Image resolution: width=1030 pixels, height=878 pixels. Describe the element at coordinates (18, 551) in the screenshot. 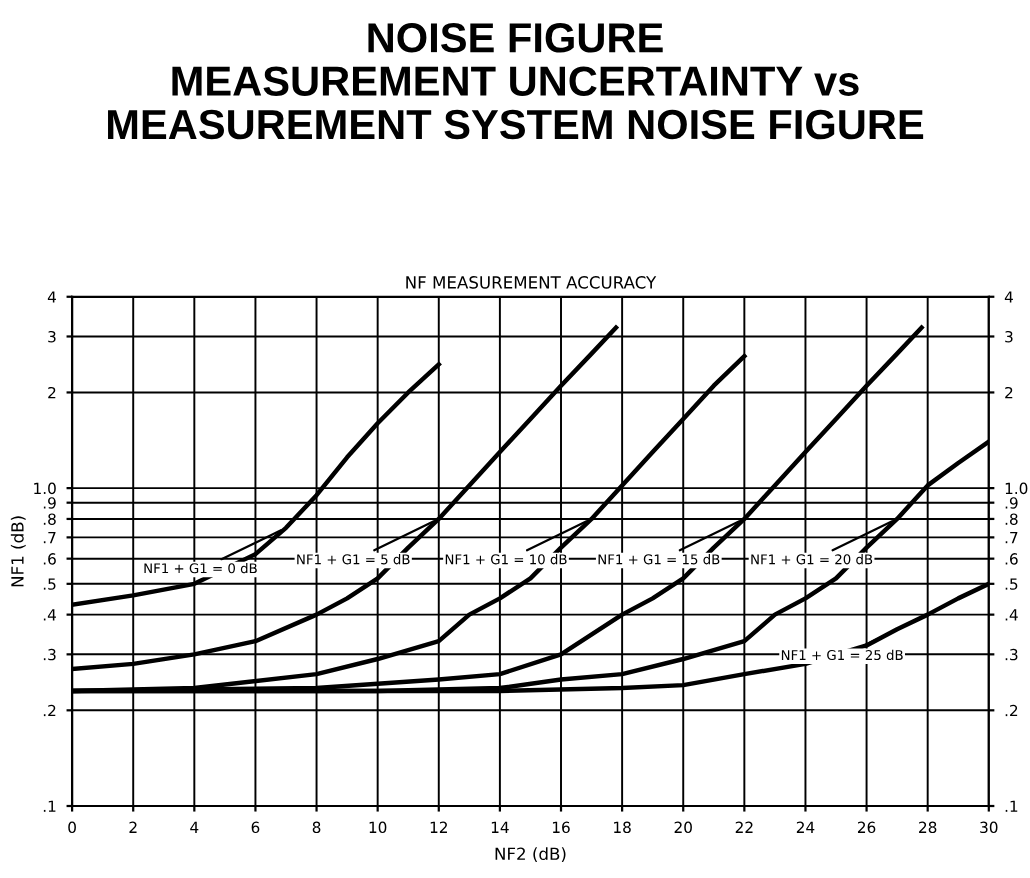

I see `y-axis-title: NF1 (dB)` at that location.